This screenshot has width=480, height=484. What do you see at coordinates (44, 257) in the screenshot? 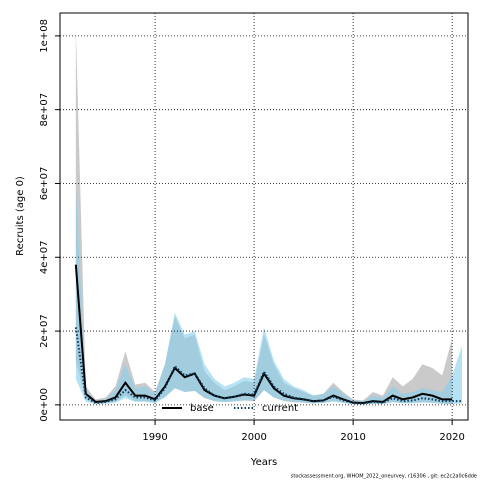
I see `y-tick-label: 4e+07` at bounding box center [44, 257].